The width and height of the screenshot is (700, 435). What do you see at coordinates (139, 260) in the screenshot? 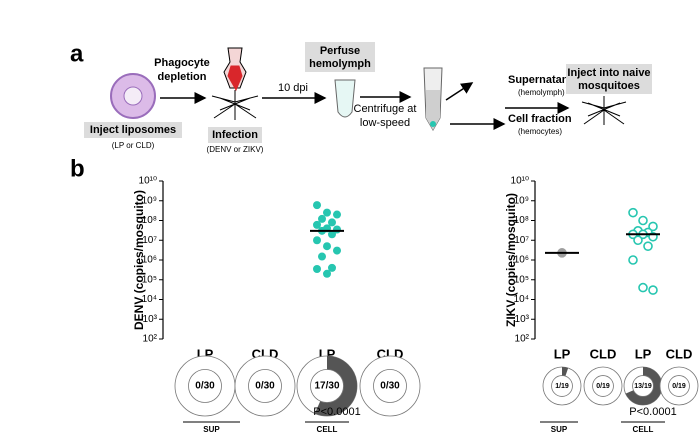
I see `y-axis-label: DENV (copies/mosquito)` at bounding box center [139, 260].